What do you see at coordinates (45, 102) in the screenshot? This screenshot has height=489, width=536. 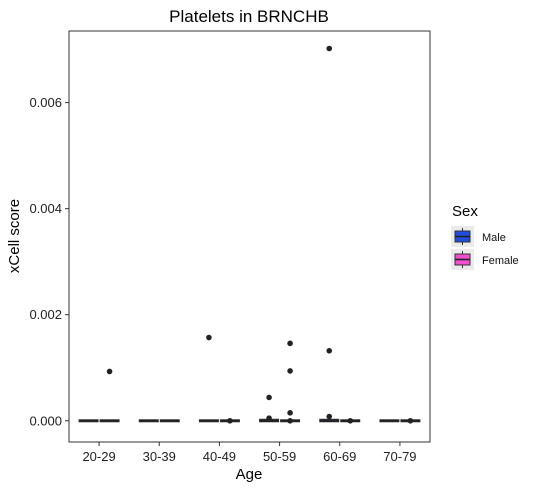 I see `y-tick-label: 0.006` at bounding box center [45, 102].